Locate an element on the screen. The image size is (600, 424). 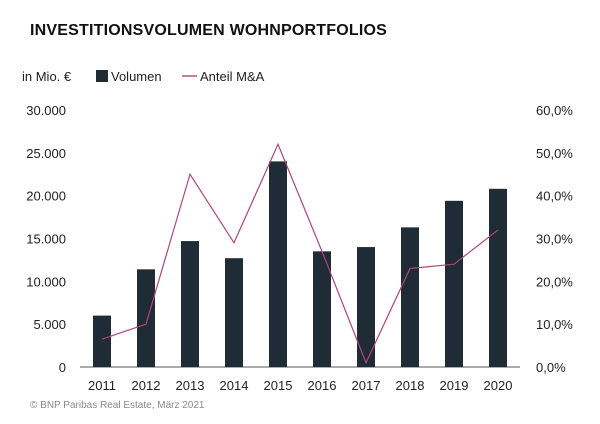
legend-swatch-volumen is located at coordinates (102, 76).